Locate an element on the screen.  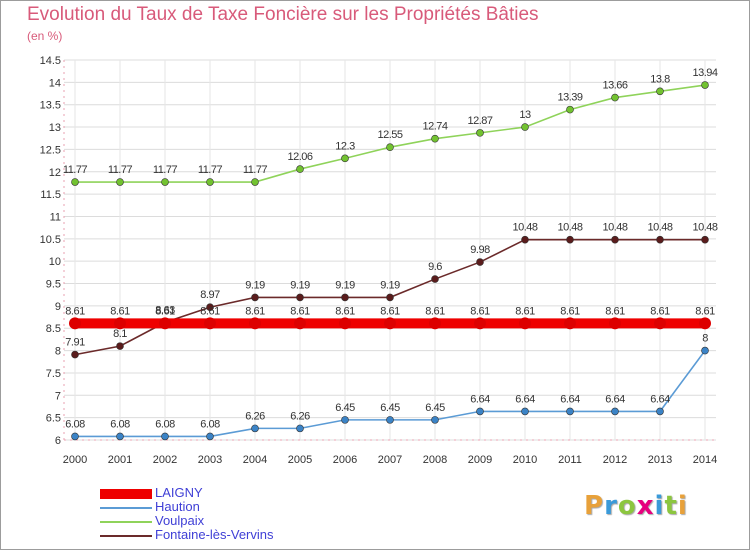
data-label-fontaine-l-s-vervins: 9.6 is located at coordinates (435, 267).